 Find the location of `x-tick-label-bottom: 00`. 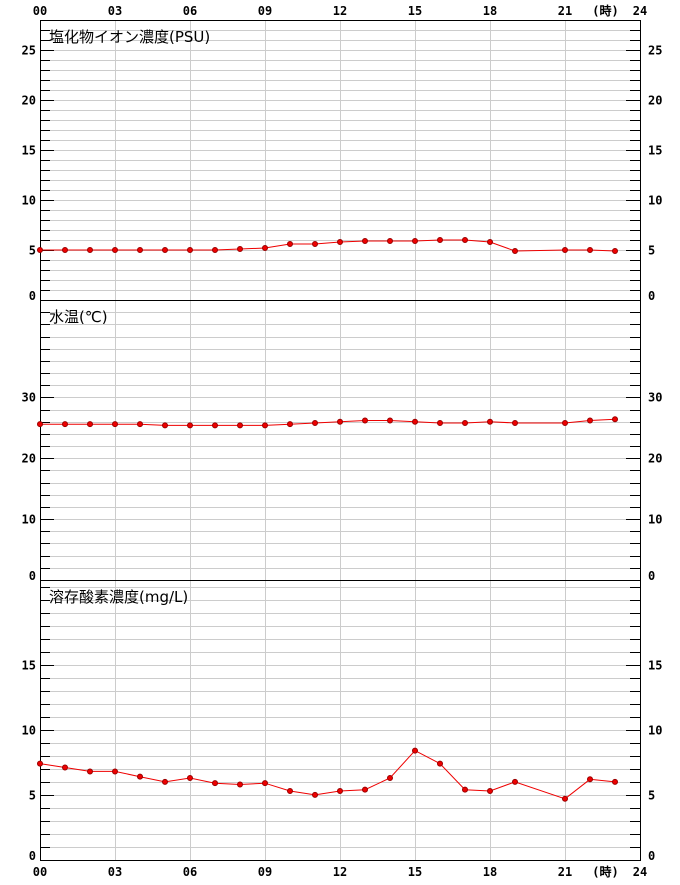

x-tick-label-bottom: 00 is located at coordinates (40, 872).